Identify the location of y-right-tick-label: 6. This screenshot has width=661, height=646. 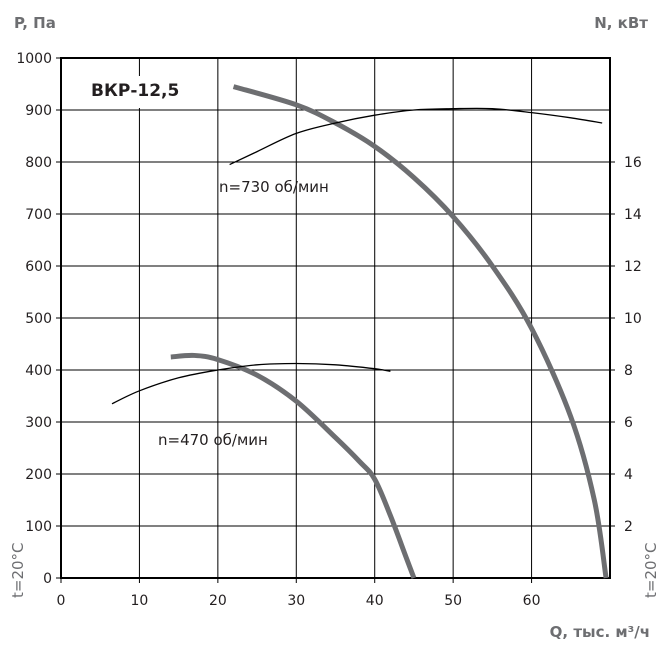
(628, 423).